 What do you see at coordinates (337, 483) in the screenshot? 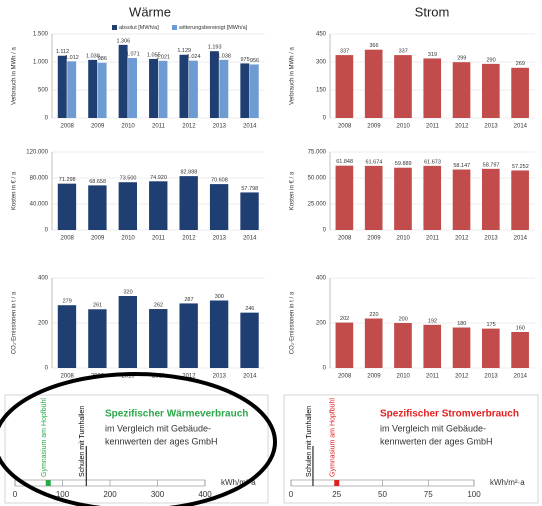
I see `marker` at bounding box center [337, 483].